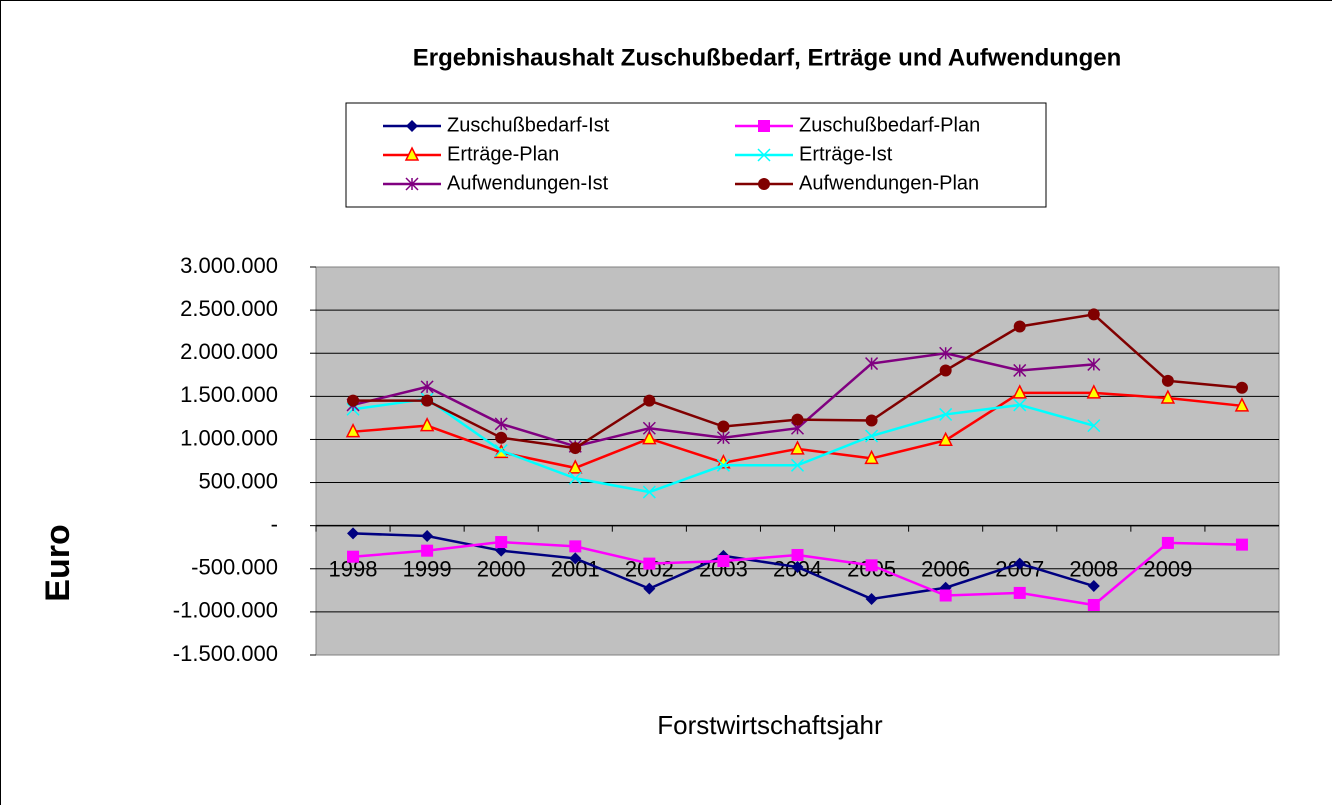  What do you see at coordinates (889, 183) in the screenshot?
I see `legend-label: Aufwendungen-Plan` at bounding box center [889, 183].